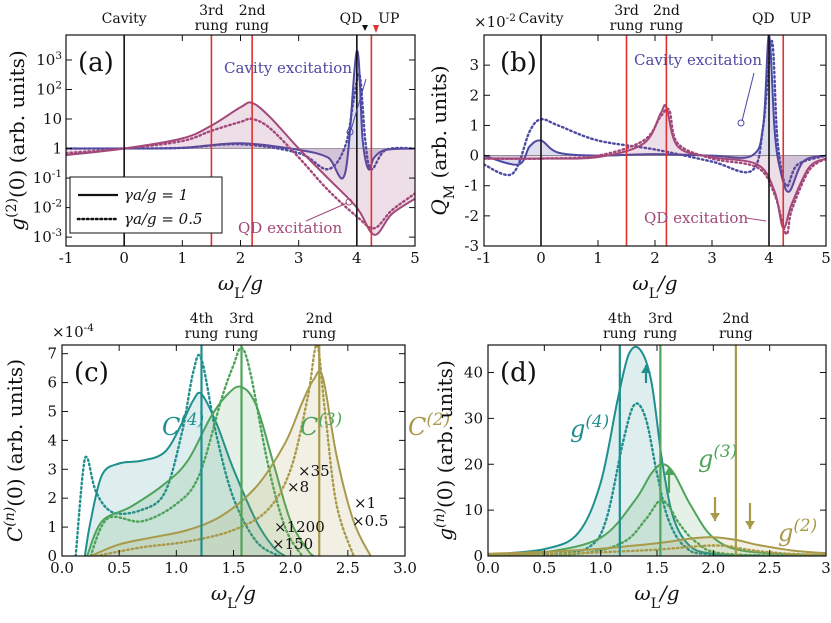 The height and width of the screenshot is (623, 831). Describe the element at coordinates (66, 258) in the screenshot. I see `x-tick-label: -1` at that location.